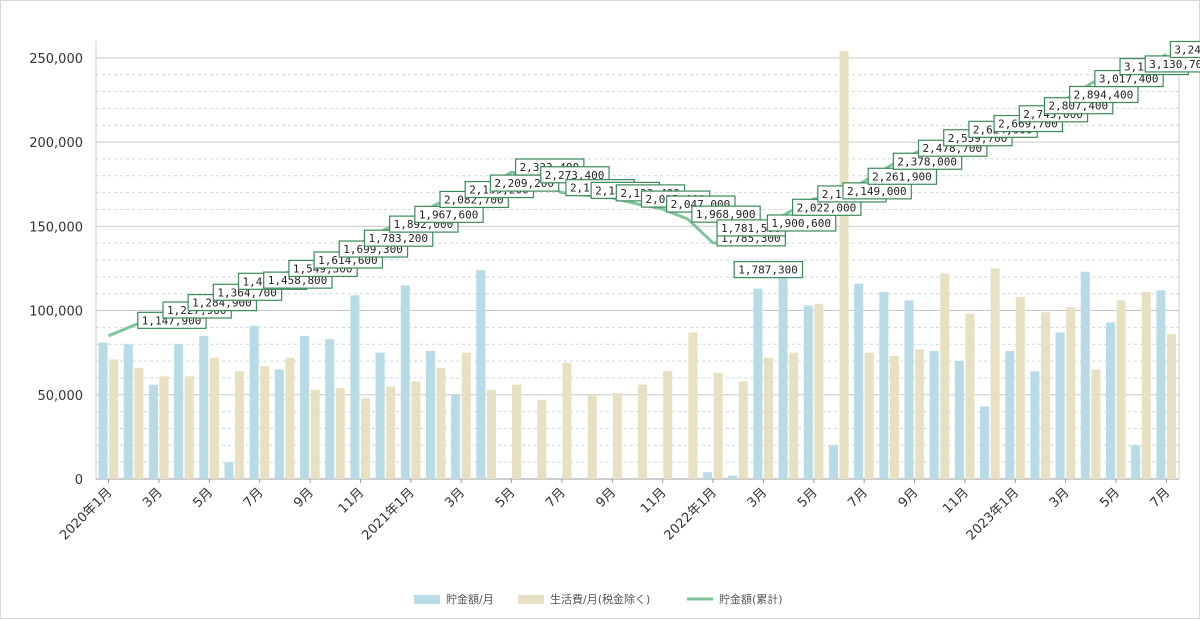 This screenshot has height=620, width=1200. What do you see at coordinates (470, 599) in the screenshot?
I see `legend-label-saving: 貯金額/月` at bounding box center [470, 599].